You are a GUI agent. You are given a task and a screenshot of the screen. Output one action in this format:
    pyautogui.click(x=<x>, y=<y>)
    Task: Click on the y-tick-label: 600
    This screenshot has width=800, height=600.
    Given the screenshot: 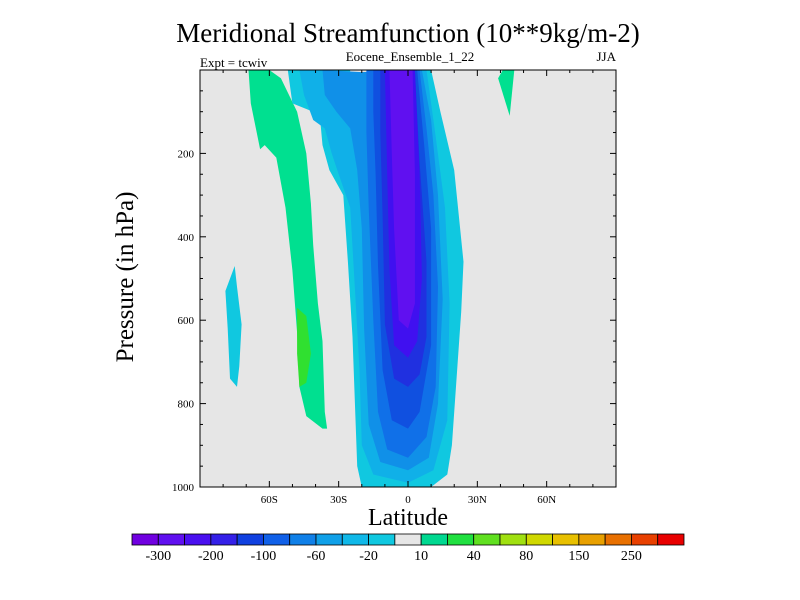 What is the action you would take?
    pyautogui.click(x=186, y=321)
    